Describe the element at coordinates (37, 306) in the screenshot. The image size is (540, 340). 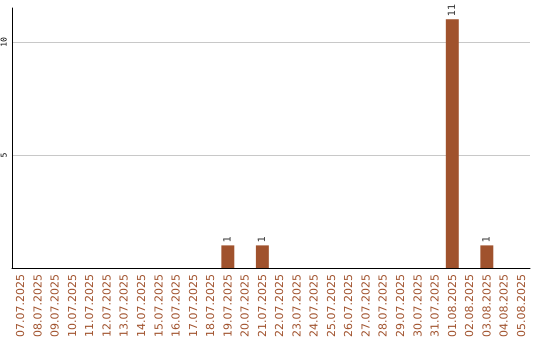
I see `x-tick-label: 08.07.2025` at that location.